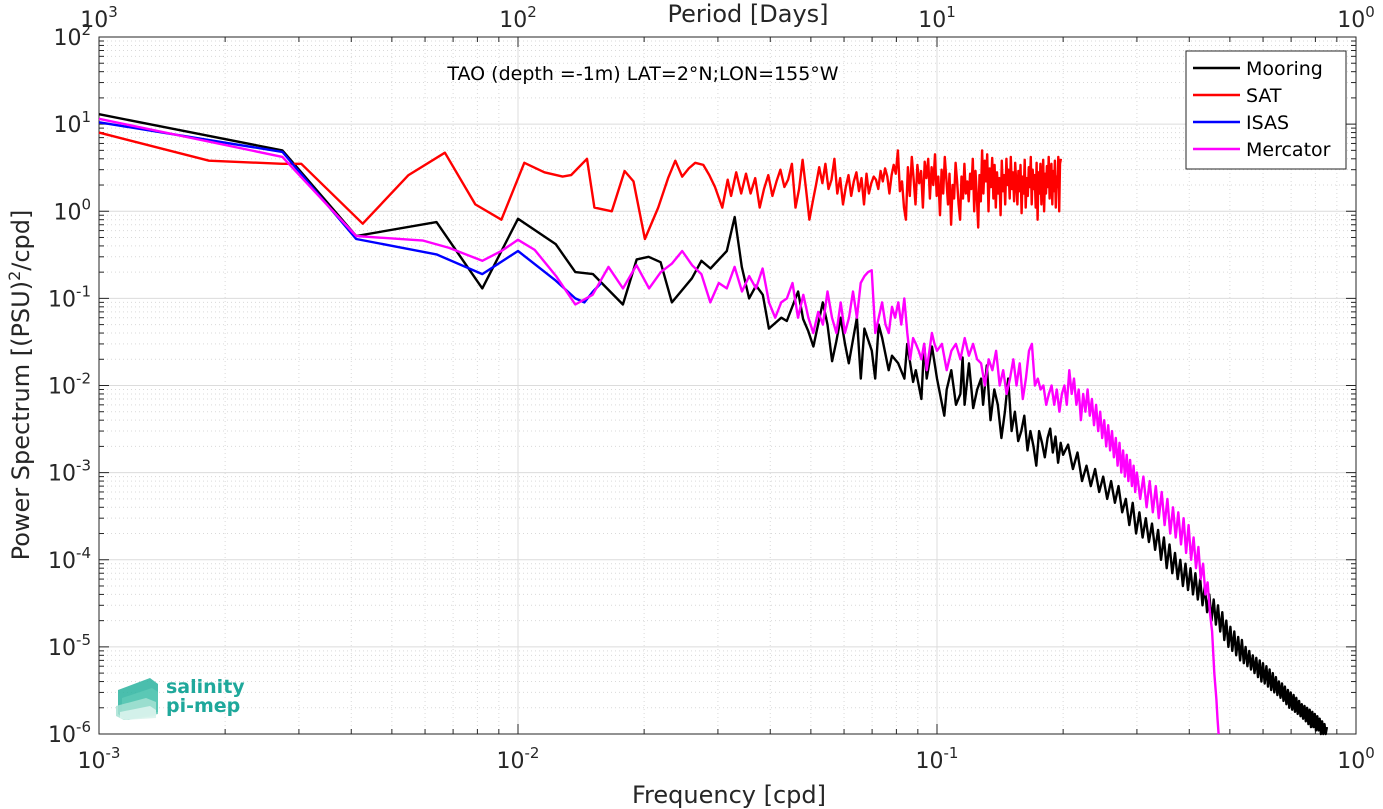  Describe the element at coordinates (937, 18) in the screenshot. I see `top-x-tick-label: 10¹` at that location.